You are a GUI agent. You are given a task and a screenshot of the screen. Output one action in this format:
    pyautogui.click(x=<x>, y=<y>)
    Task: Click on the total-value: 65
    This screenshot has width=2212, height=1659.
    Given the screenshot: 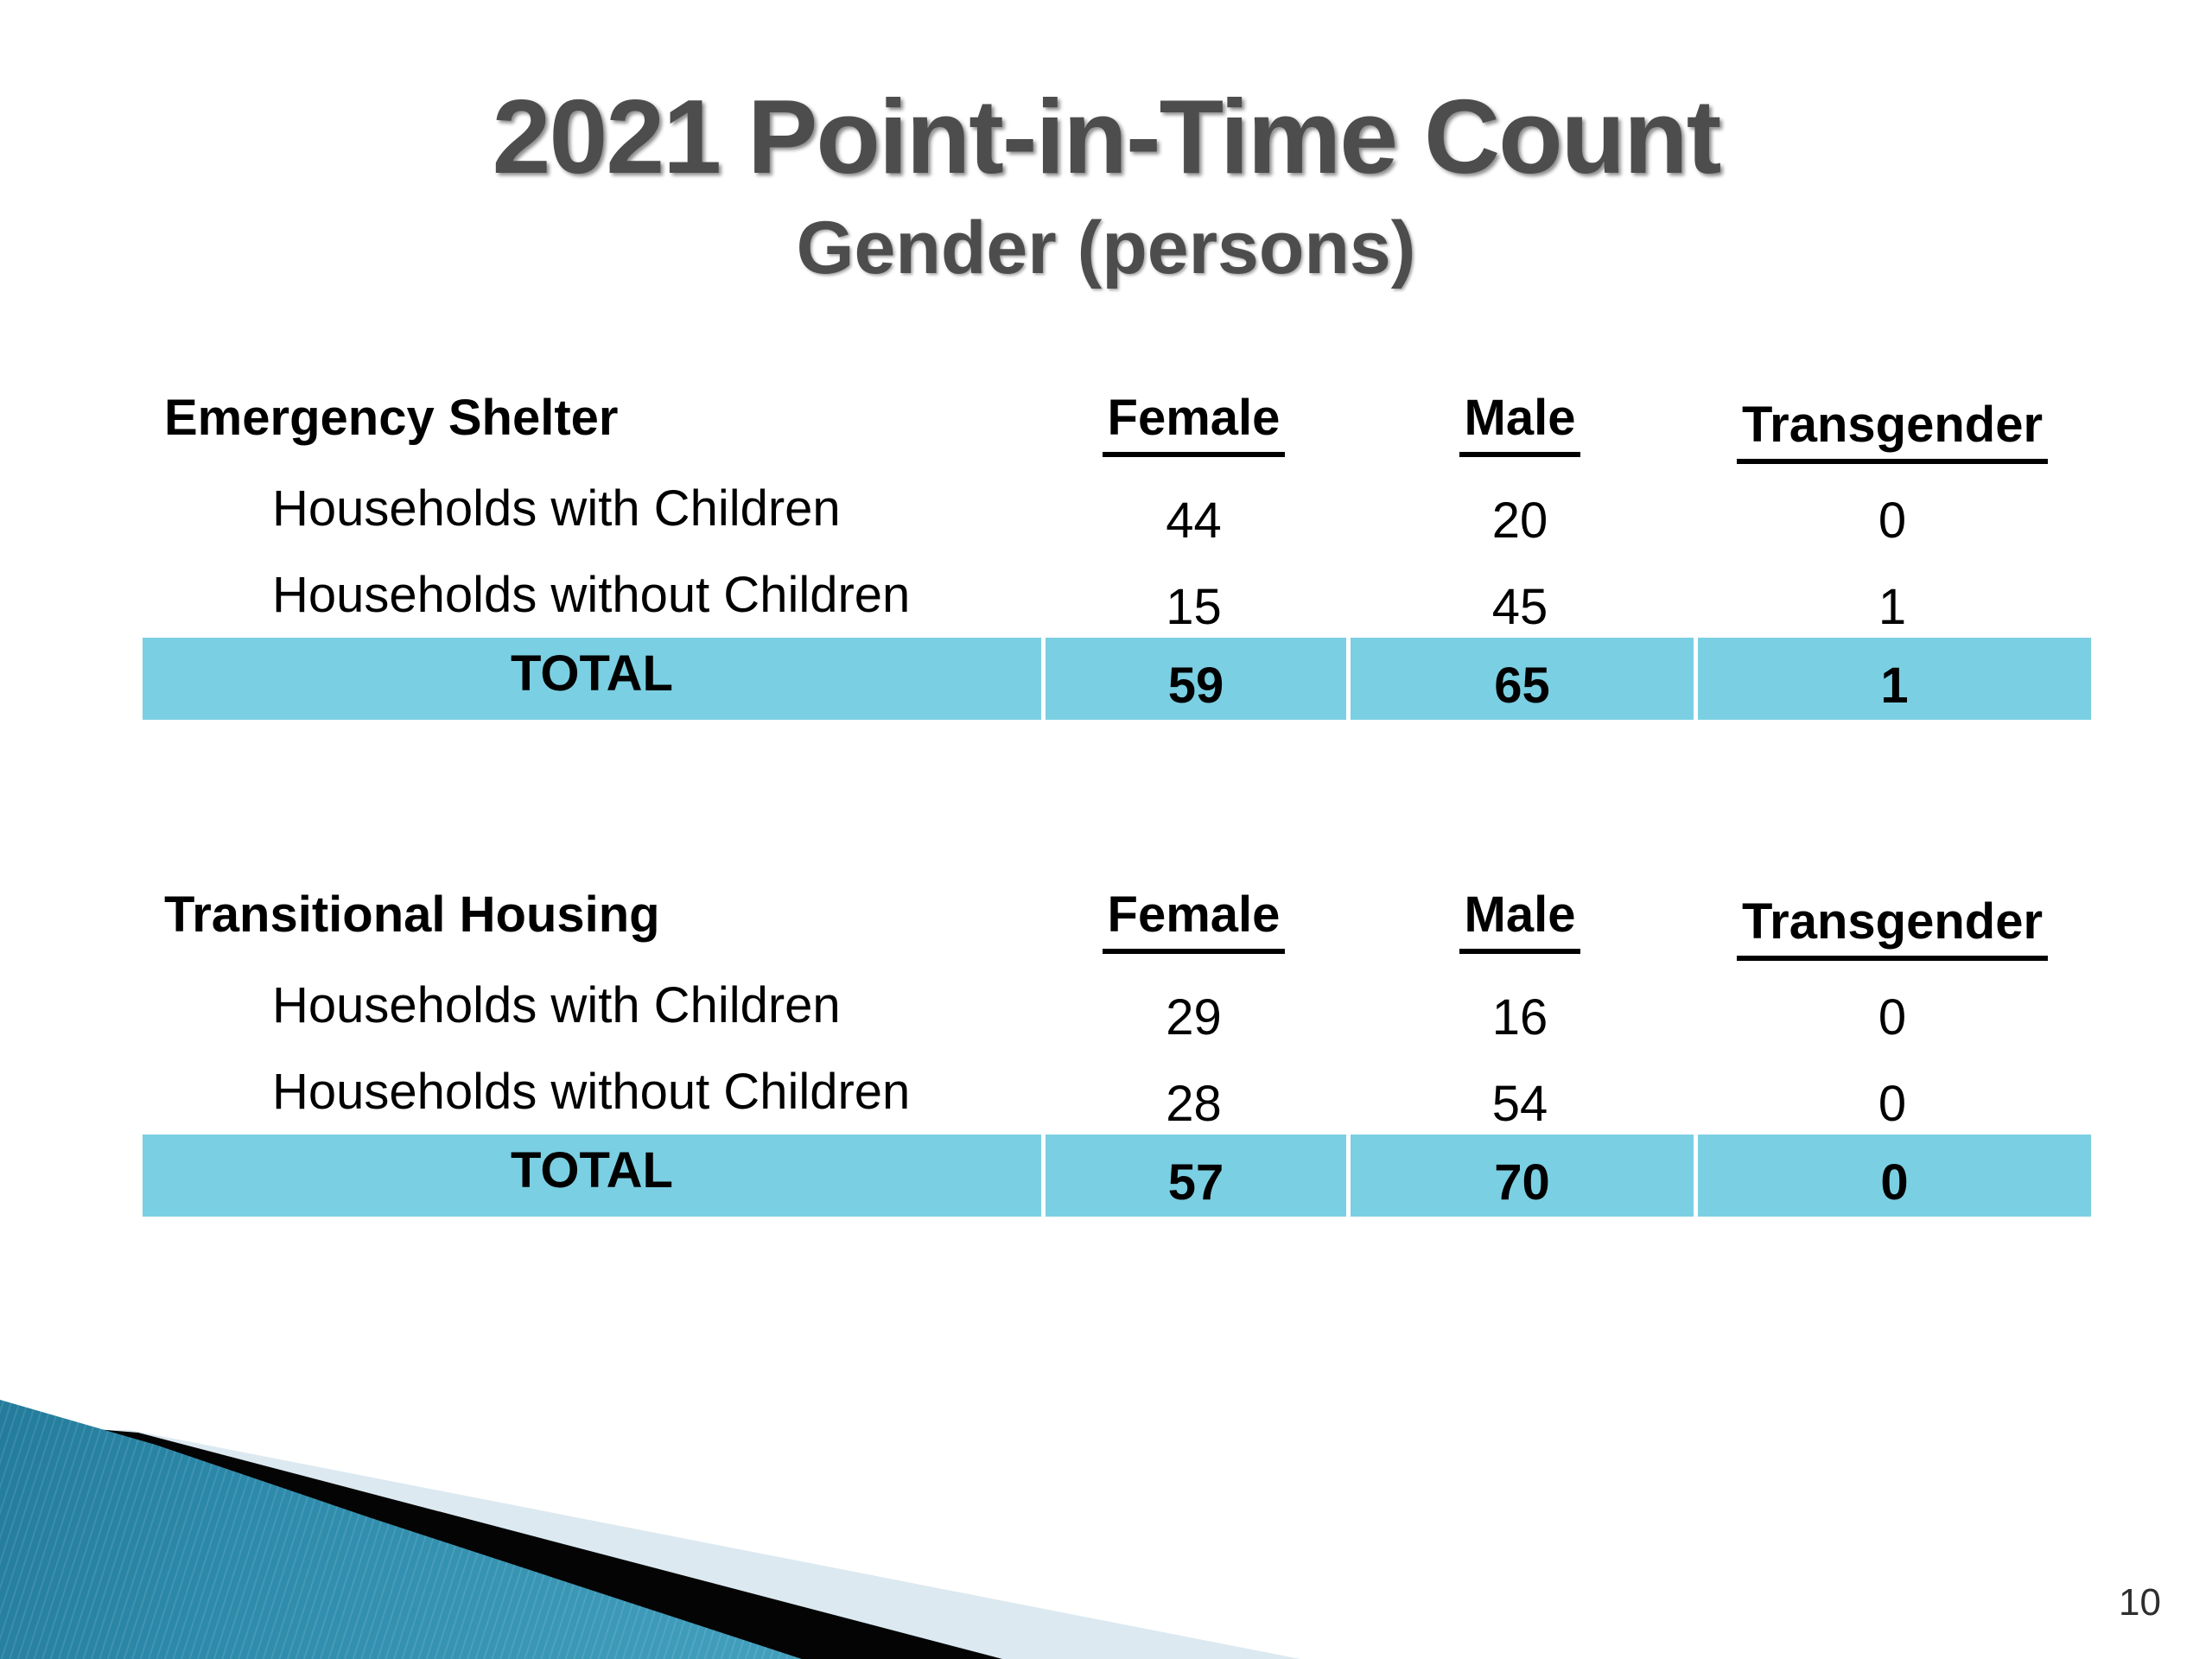 What is the action you would take?
    pyautogui.click(x=1520, y=679)
    